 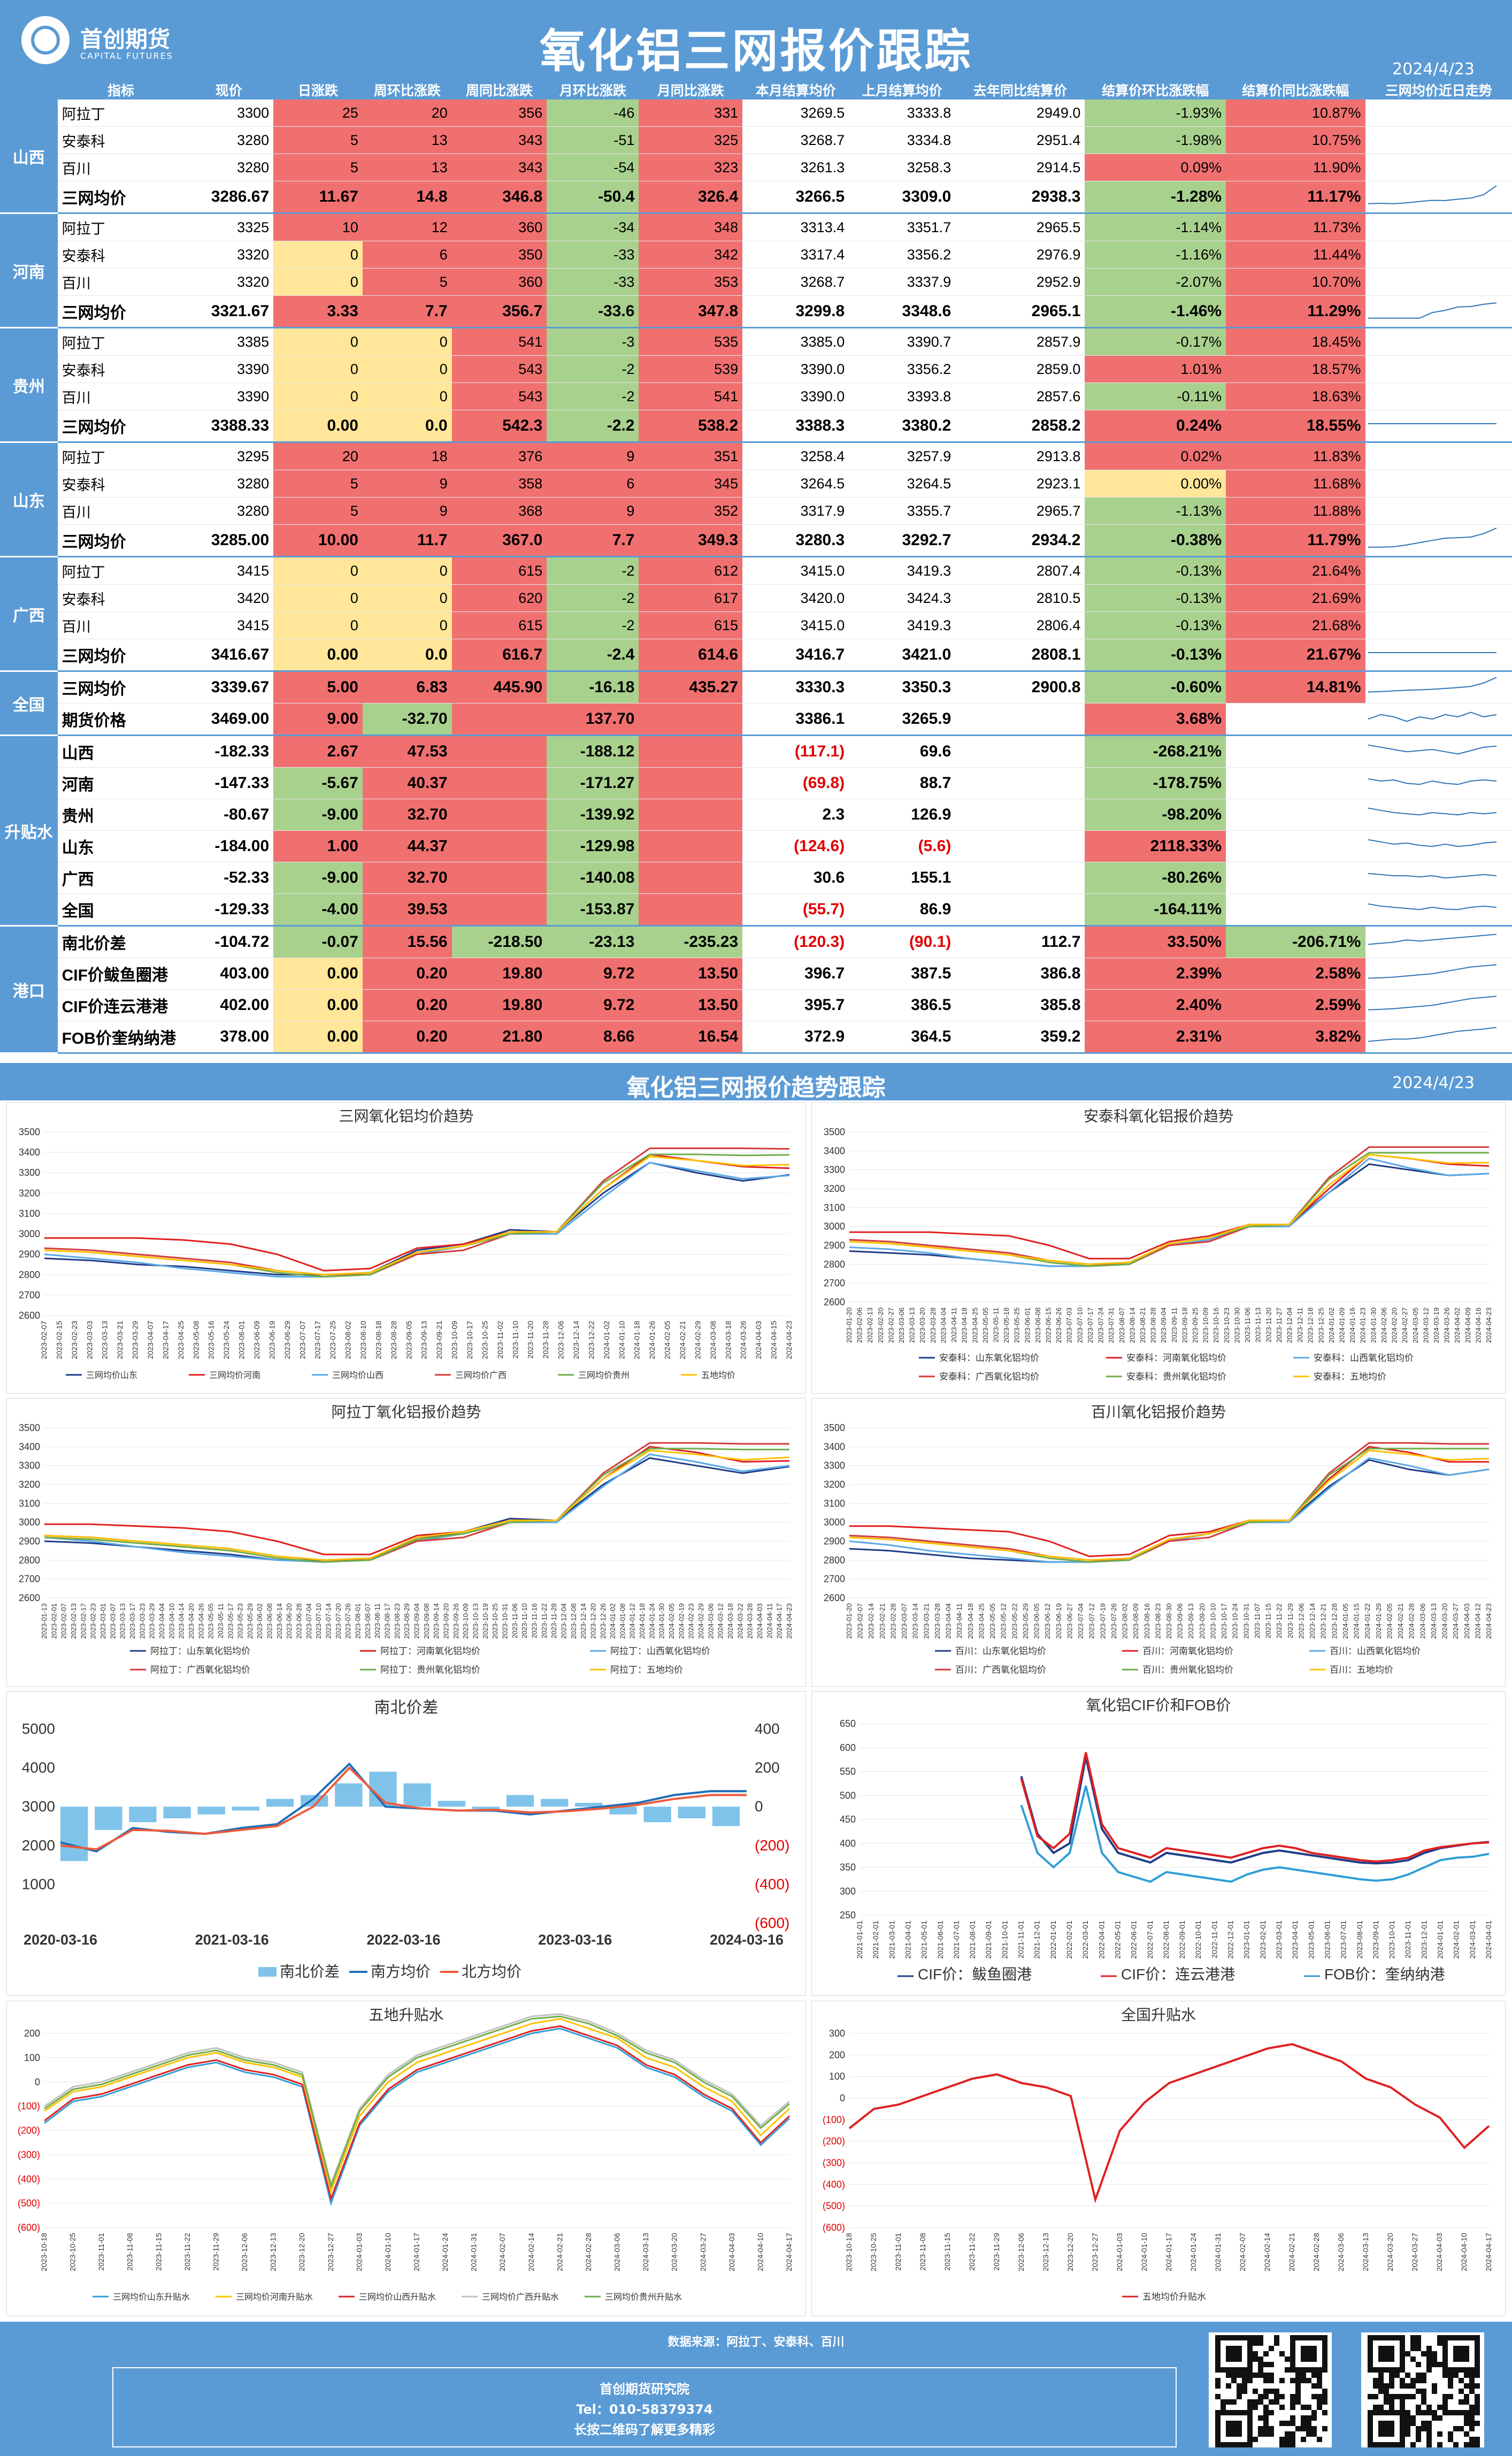 What do you see at coordinates (593, 655) in the screenshot?
I see `value-cell: -2.4` at bounding box center [593, 655].